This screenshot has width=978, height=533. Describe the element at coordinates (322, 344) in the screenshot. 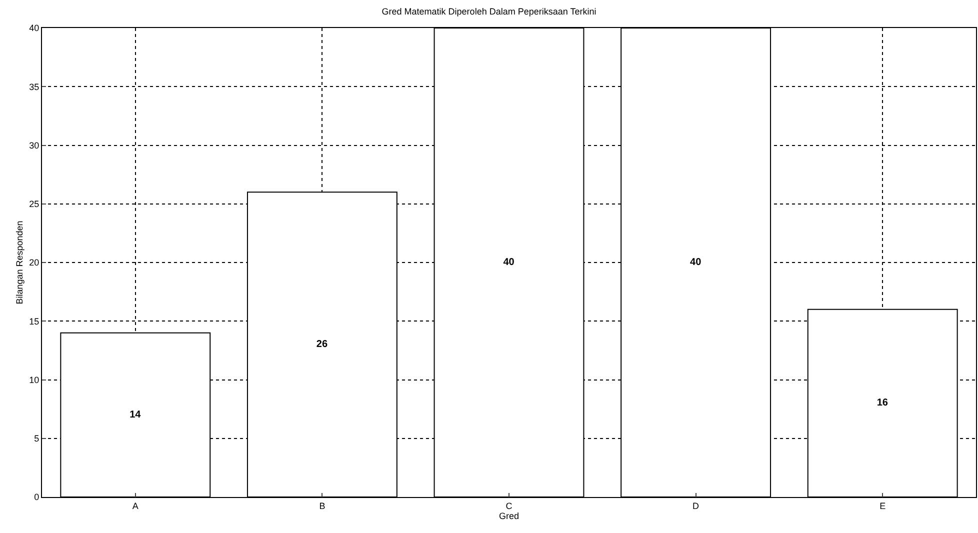

I see `data-label: 26` at that location.